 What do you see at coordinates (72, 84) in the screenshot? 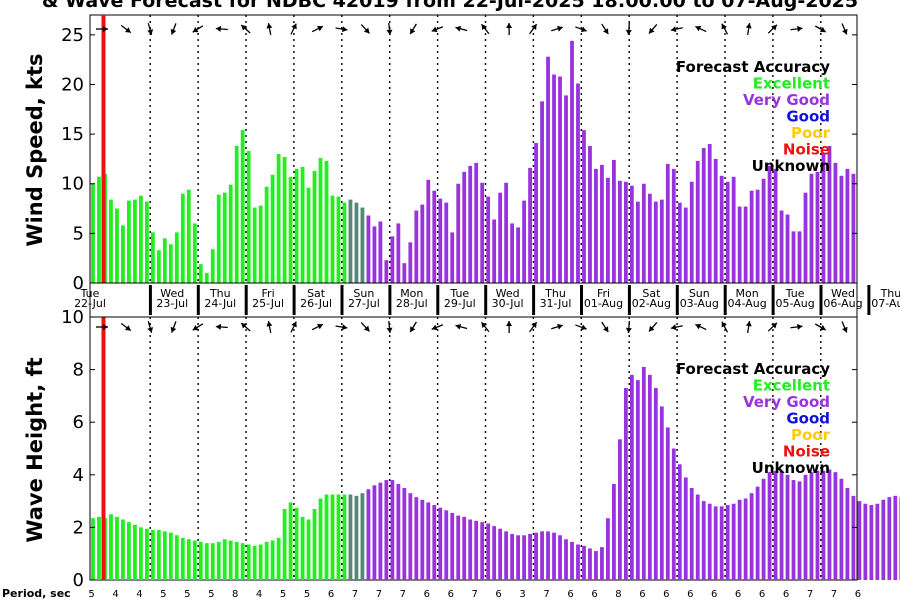
I see `wind-y-tick-label: 20` at bounding box center [72, 84].